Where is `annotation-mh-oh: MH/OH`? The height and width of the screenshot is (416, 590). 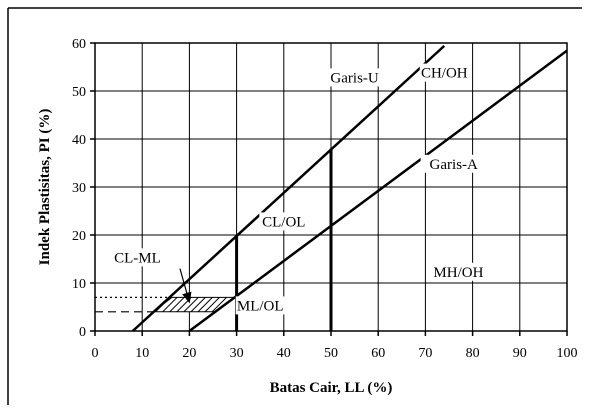 annotation-mh-oh: MH/OH is located at coordinates (458, 273).